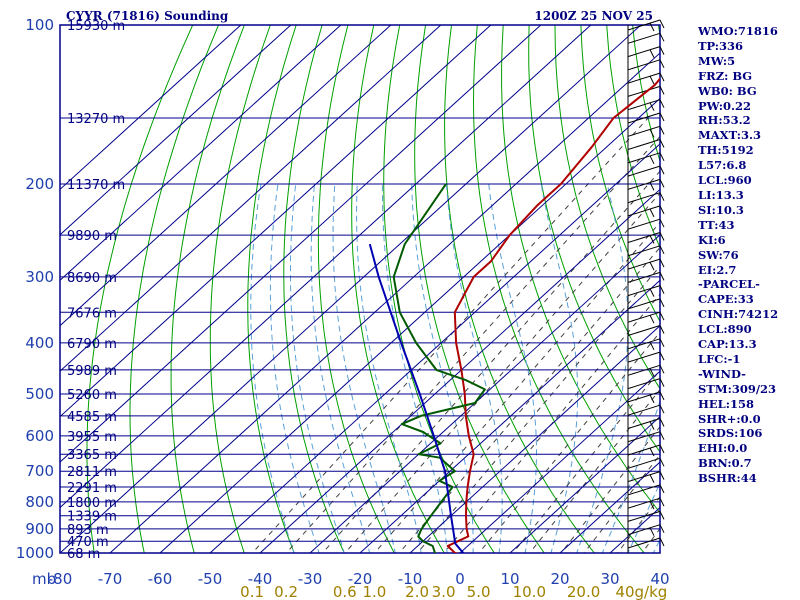  I want to click on height-label: 9890 m, so click(92, 236).